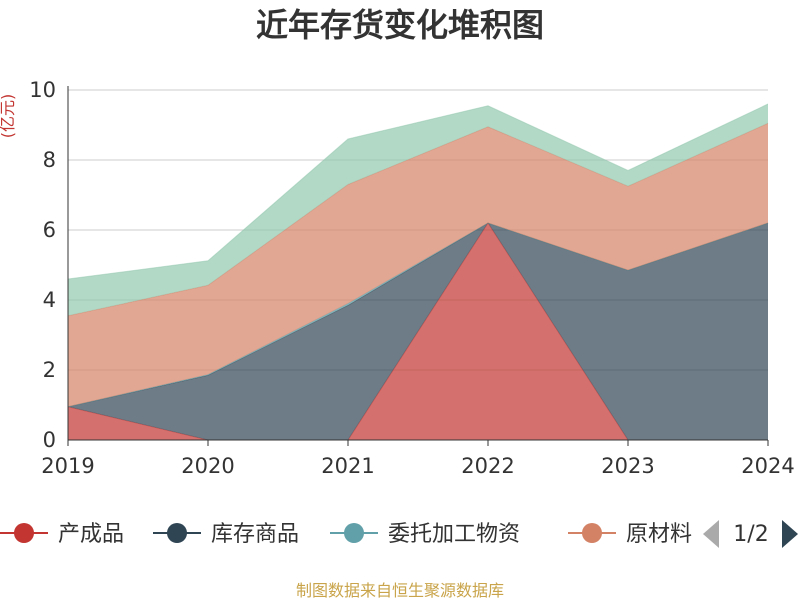  I want to click on legend-label: 原材料, so click(659, 534).